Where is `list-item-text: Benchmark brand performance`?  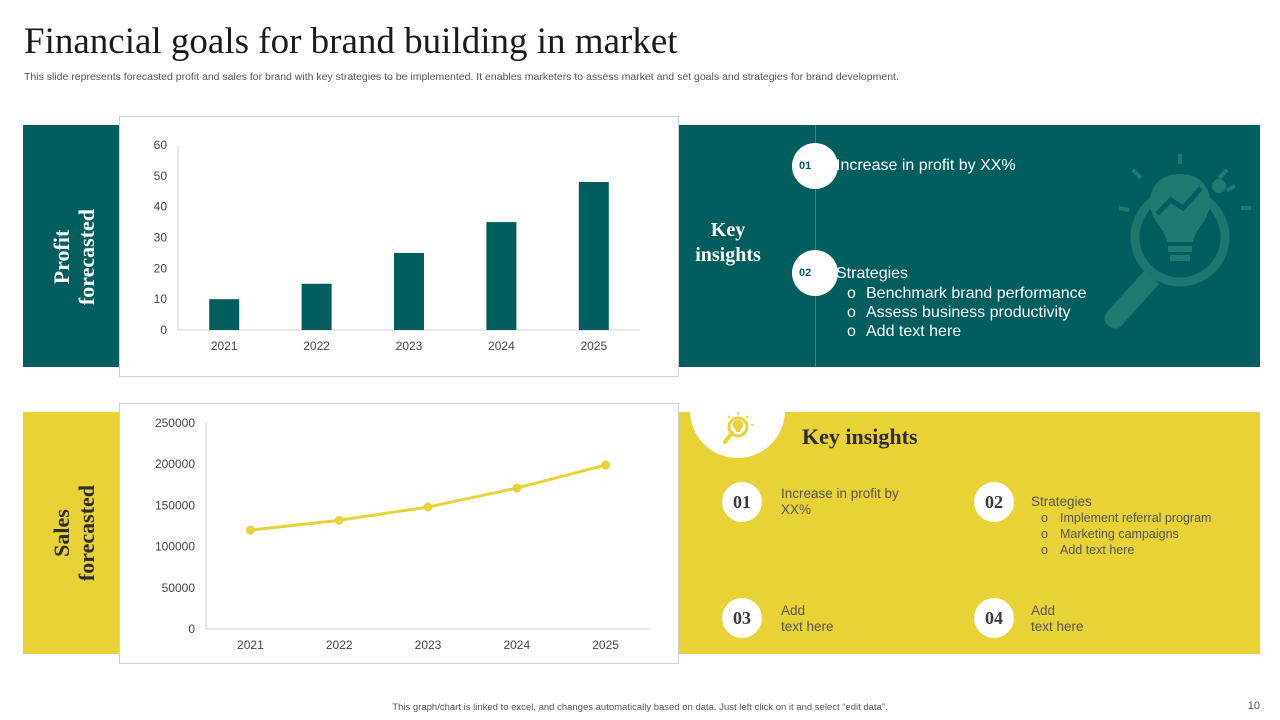 list-item-text: Benchmark brand performance is located at coordinates (976, 293).